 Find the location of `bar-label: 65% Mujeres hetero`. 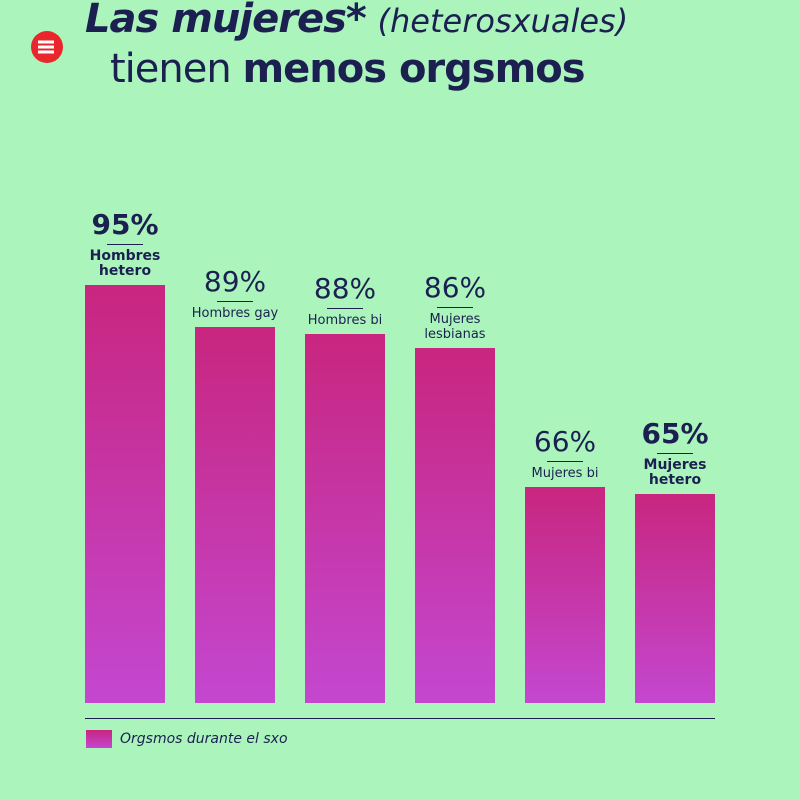

bar-label: 65% Mujeres hetero is located at coordinates (675, 452).